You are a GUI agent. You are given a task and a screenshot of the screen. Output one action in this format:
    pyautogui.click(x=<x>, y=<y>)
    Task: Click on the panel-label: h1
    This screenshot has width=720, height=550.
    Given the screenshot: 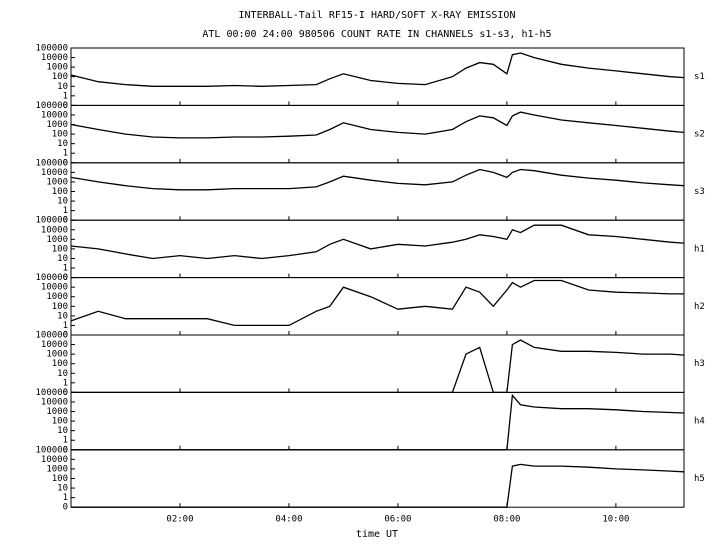 What is the action you would take?
    pyautogui.click(x=699, y=249)
    